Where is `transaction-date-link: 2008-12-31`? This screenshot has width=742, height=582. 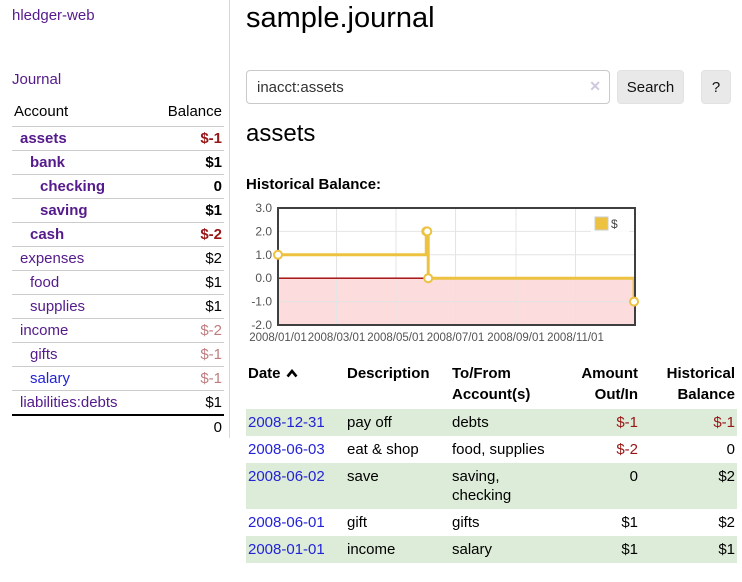
transaction-date-link: 2008-12-31 is located at coordinates (286, 422).